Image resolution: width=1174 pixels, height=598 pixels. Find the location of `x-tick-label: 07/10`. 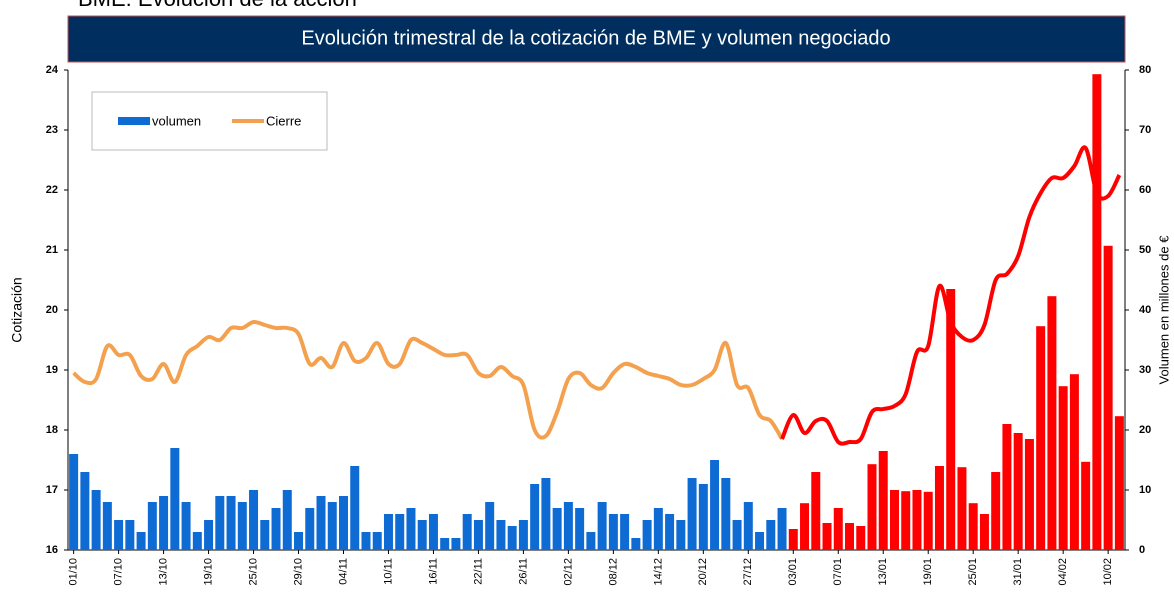

x-tick-label: 07/10 is located at coordinates (119, 572).